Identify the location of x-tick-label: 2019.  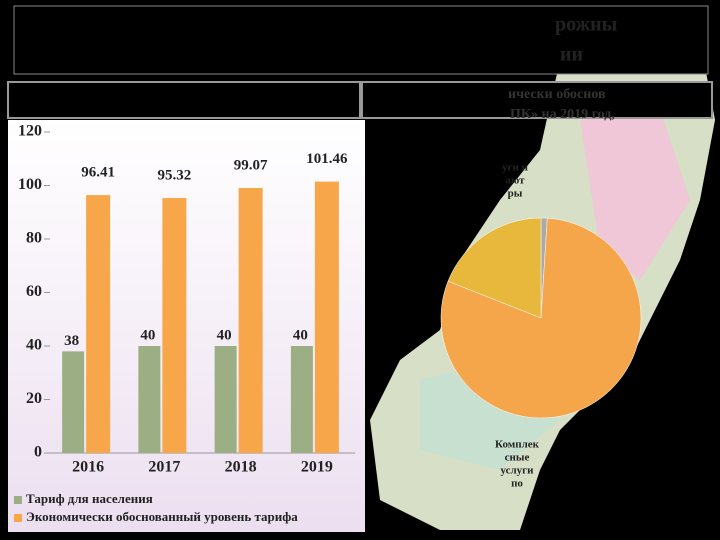
(317, 467).